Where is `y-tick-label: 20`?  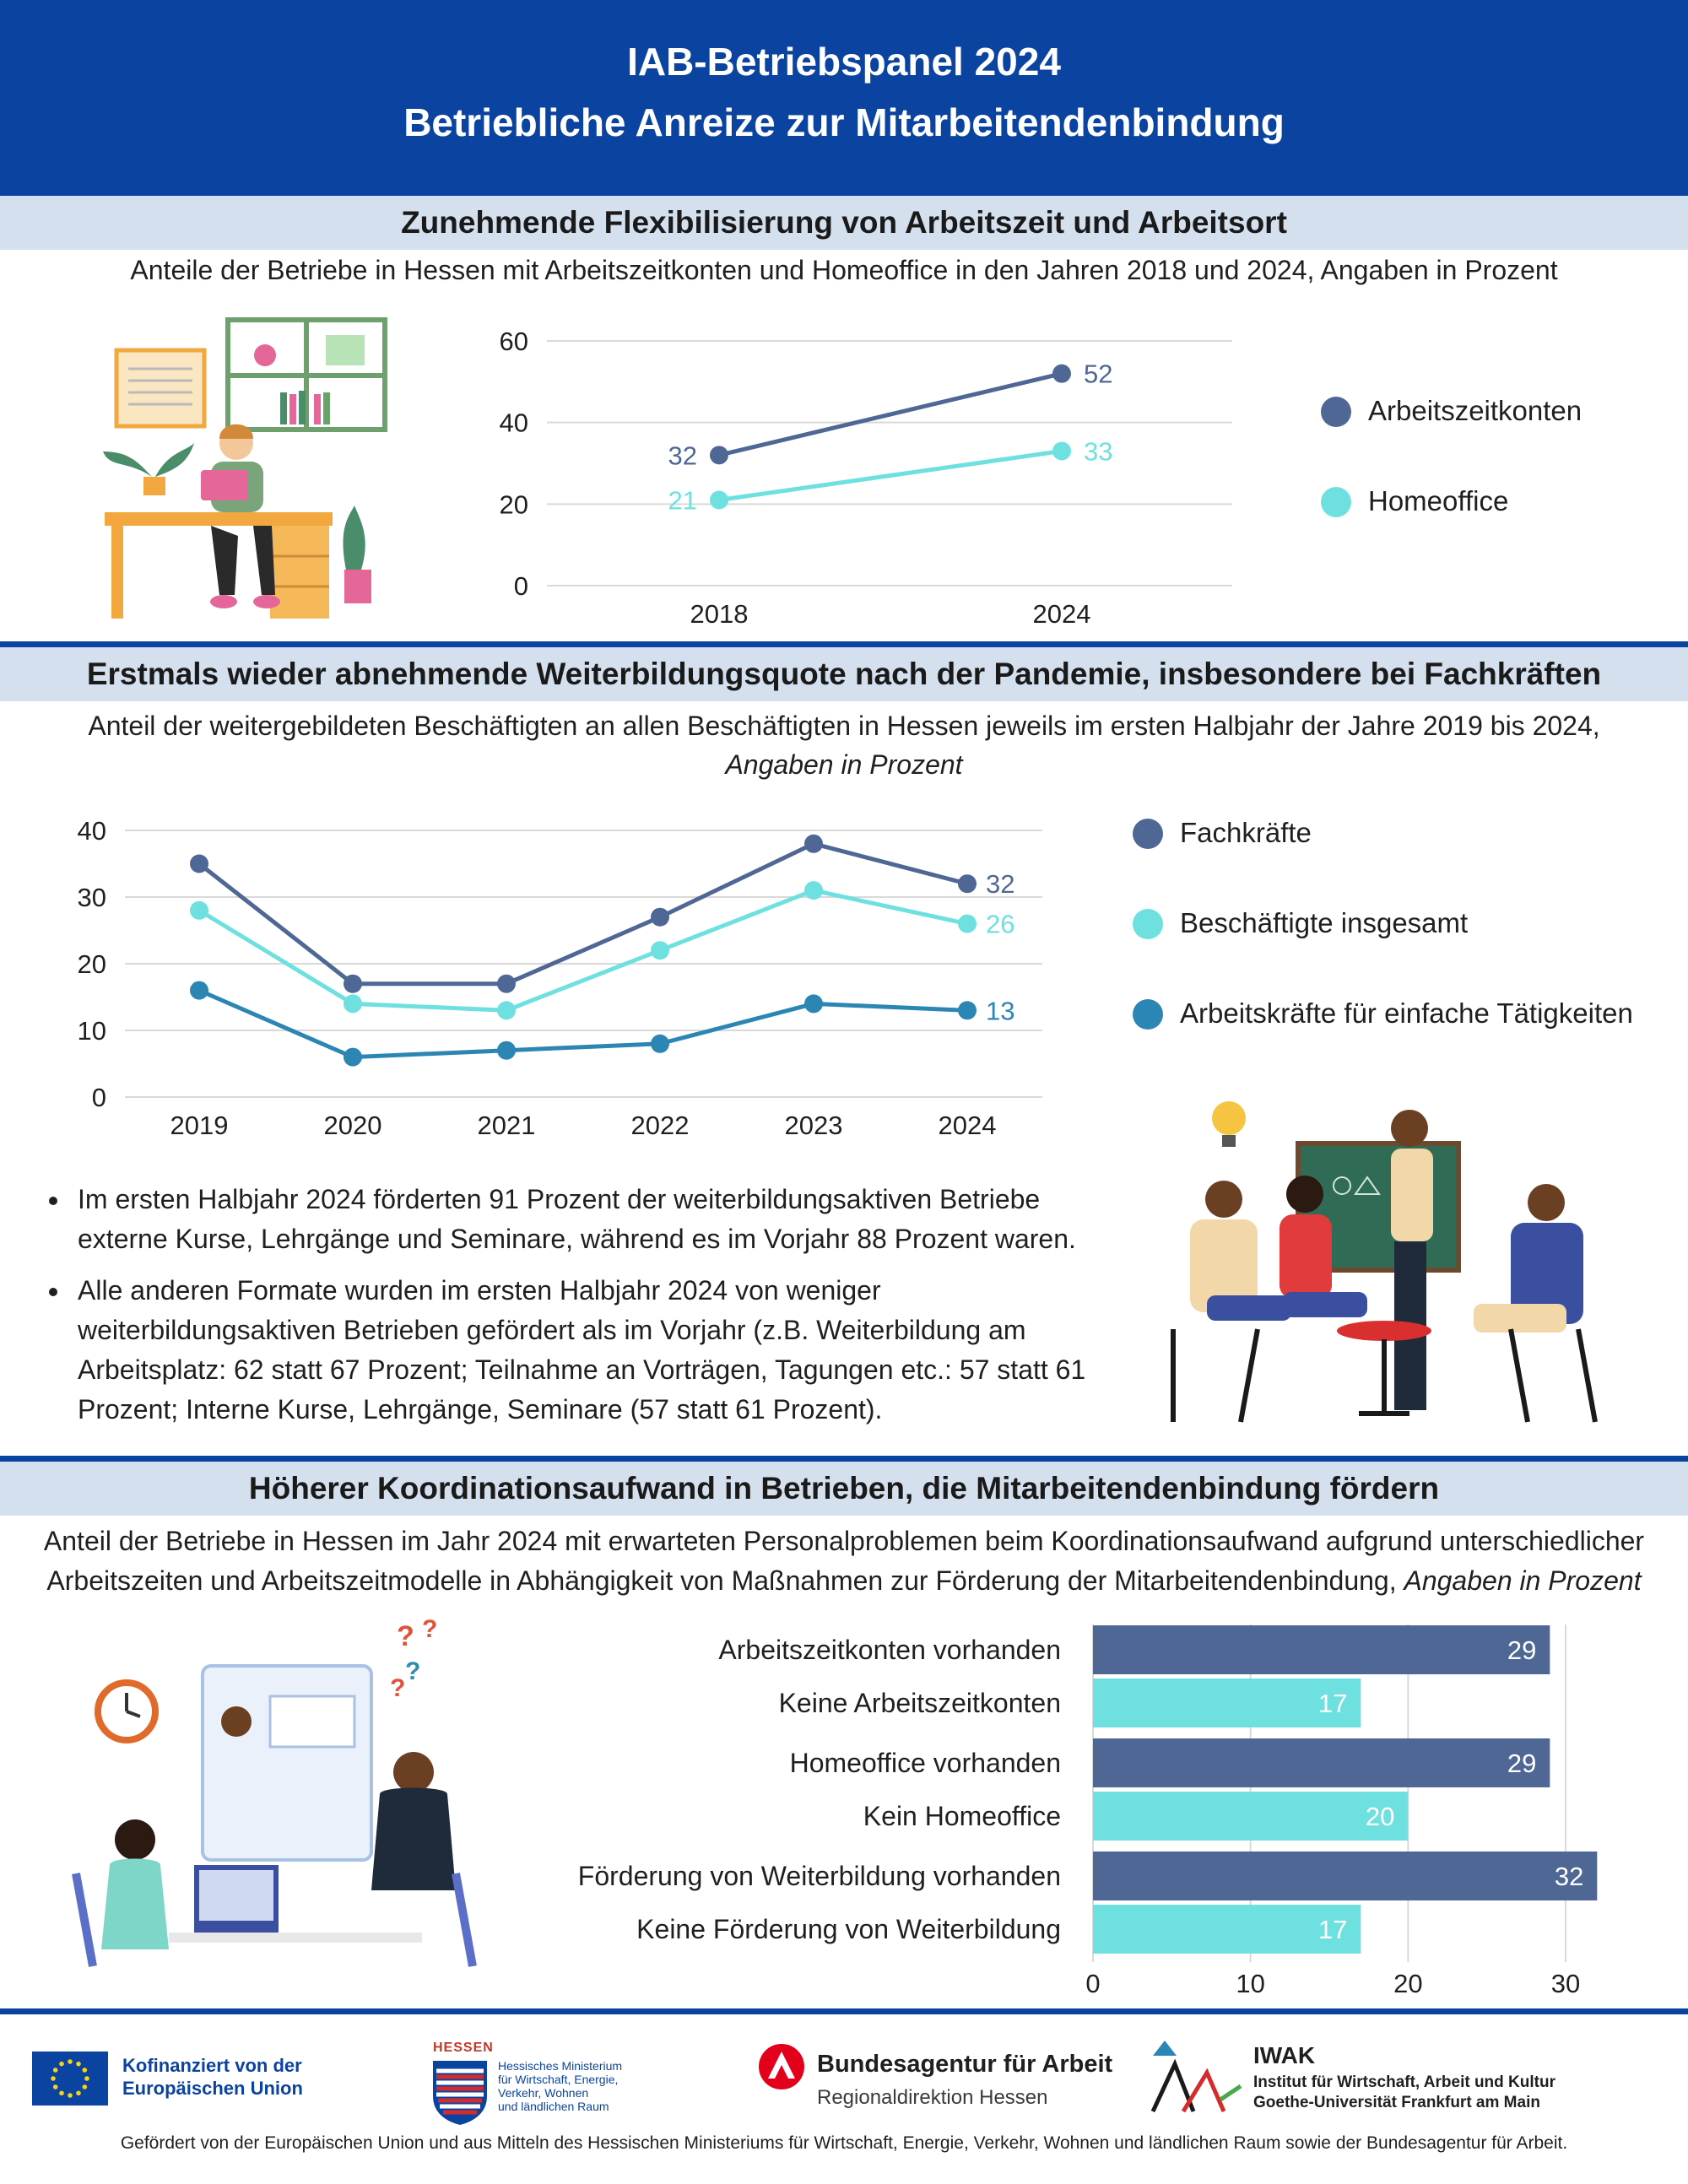
y-tick-label: 20 is located at coordinates (514, 504).